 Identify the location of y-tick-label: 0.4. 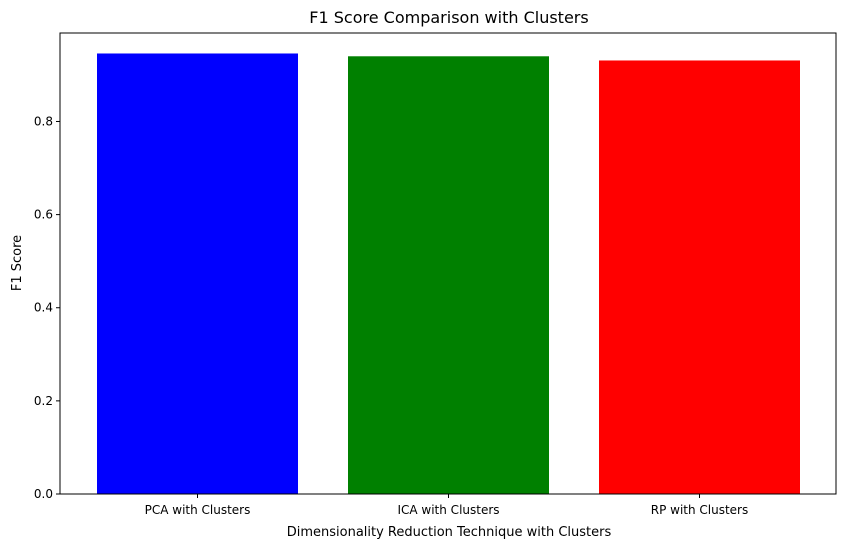
(43, 308).